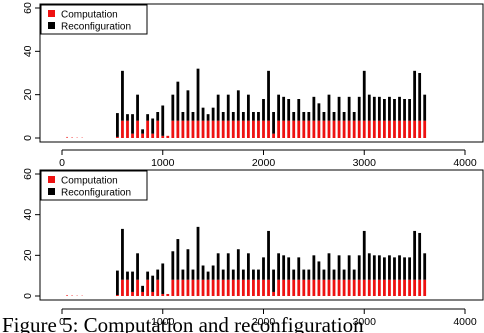 This screenshot has width=484, height=333. I want to click on legend-box, so click(94, 19).